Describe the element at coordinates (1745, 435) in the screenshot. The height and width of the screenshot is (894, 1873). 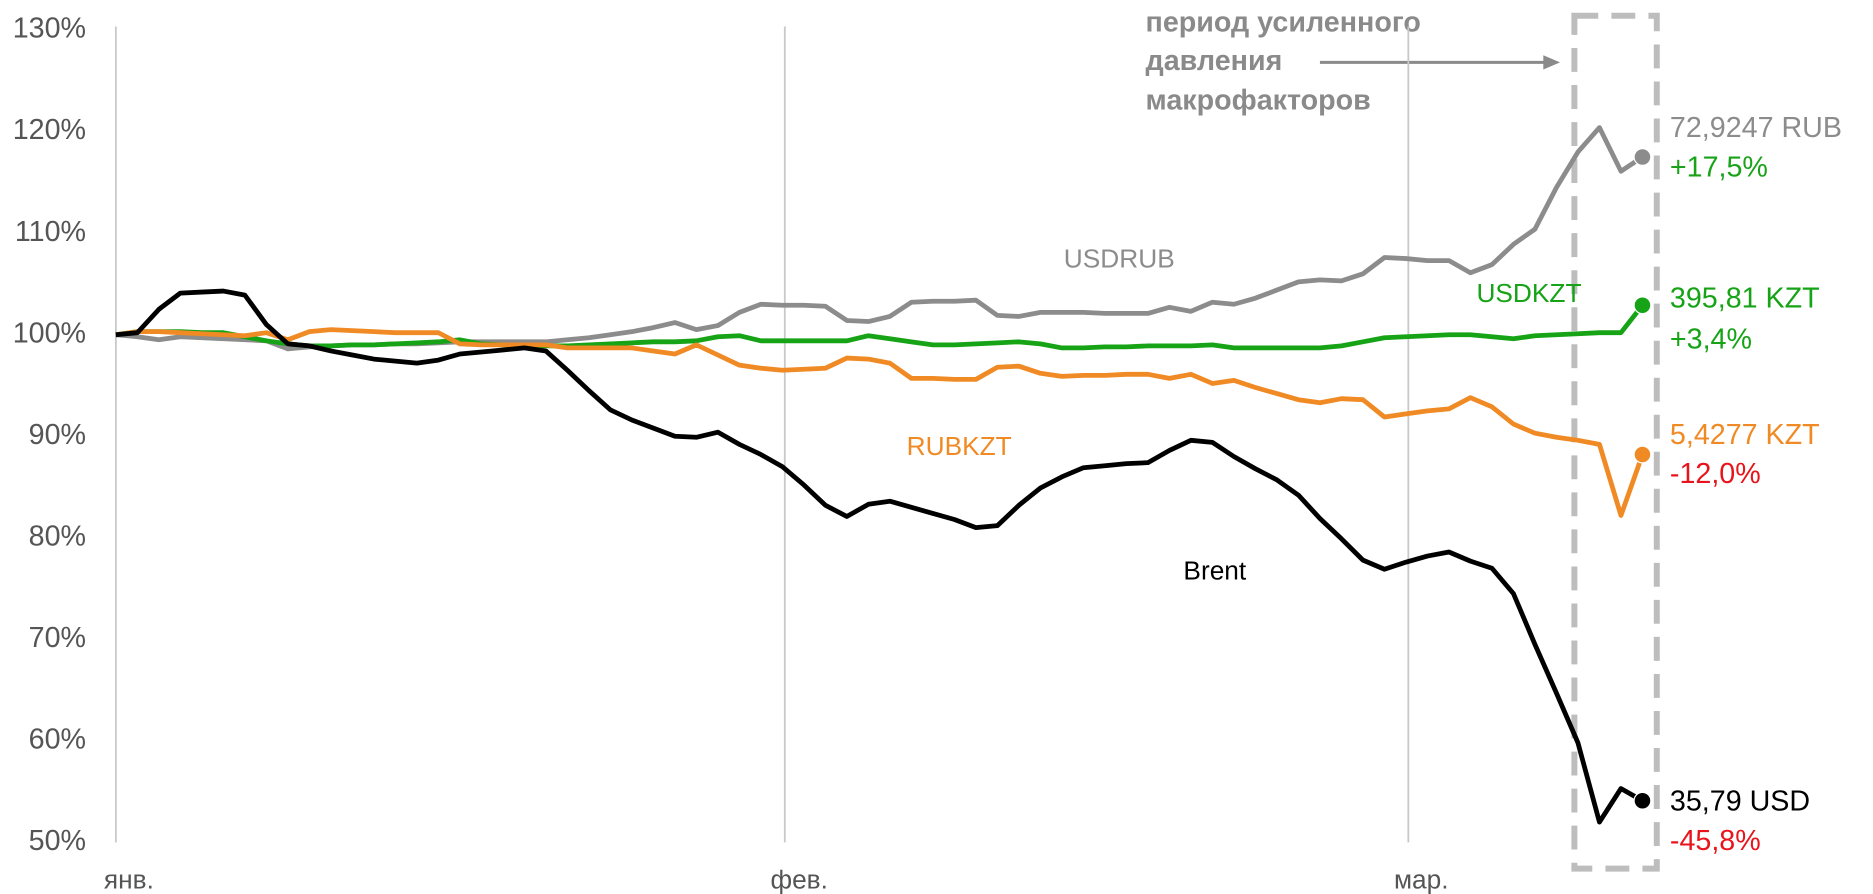
I see `end-label: 5,4277 KZT` at that location.